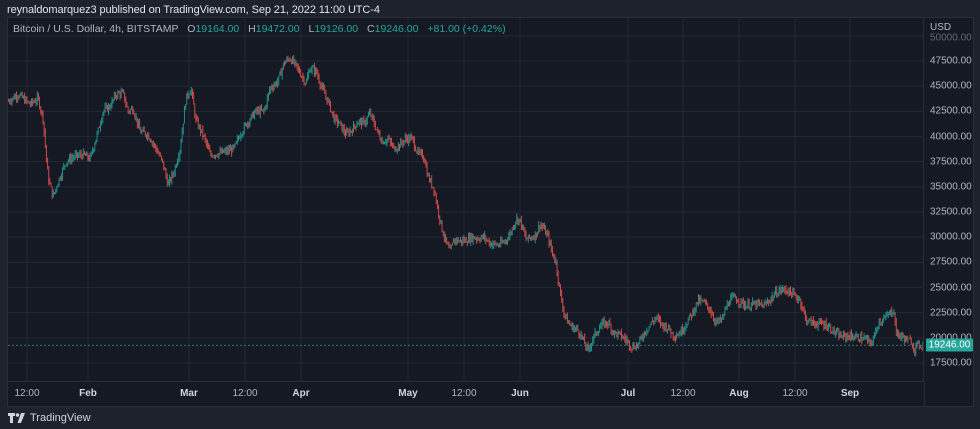 Image resolution: width=980 pixels, height=429 pixels. I want to click on time-tick-label: Jun, so click(520, 393).